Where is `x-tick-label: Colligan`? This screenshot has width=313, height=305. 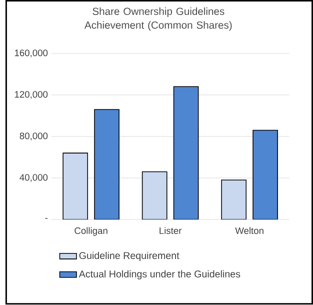
x-tick-label: Colligan is located at coordinates (91, 231).